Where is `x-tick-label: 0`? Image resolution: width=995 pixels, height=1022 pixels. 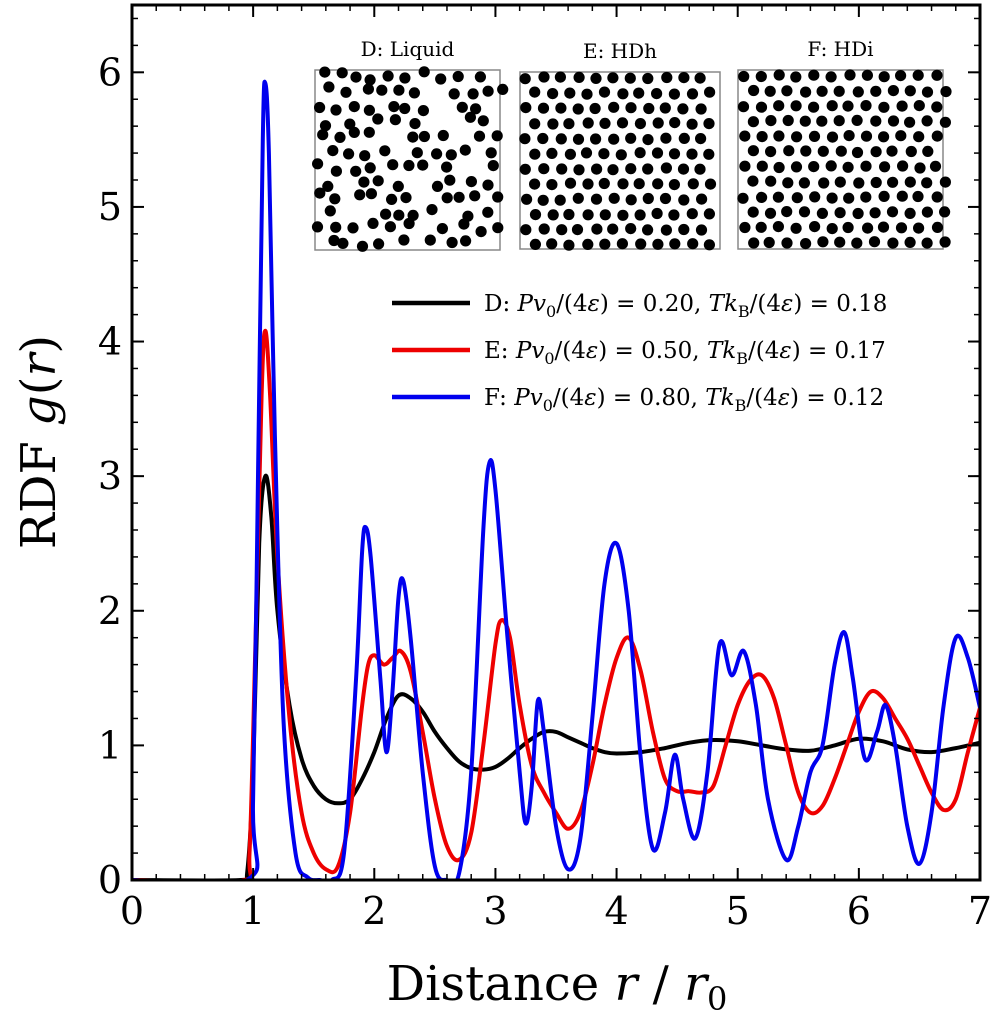
x-tick-label: 0 is located at coordinates (132, 911).